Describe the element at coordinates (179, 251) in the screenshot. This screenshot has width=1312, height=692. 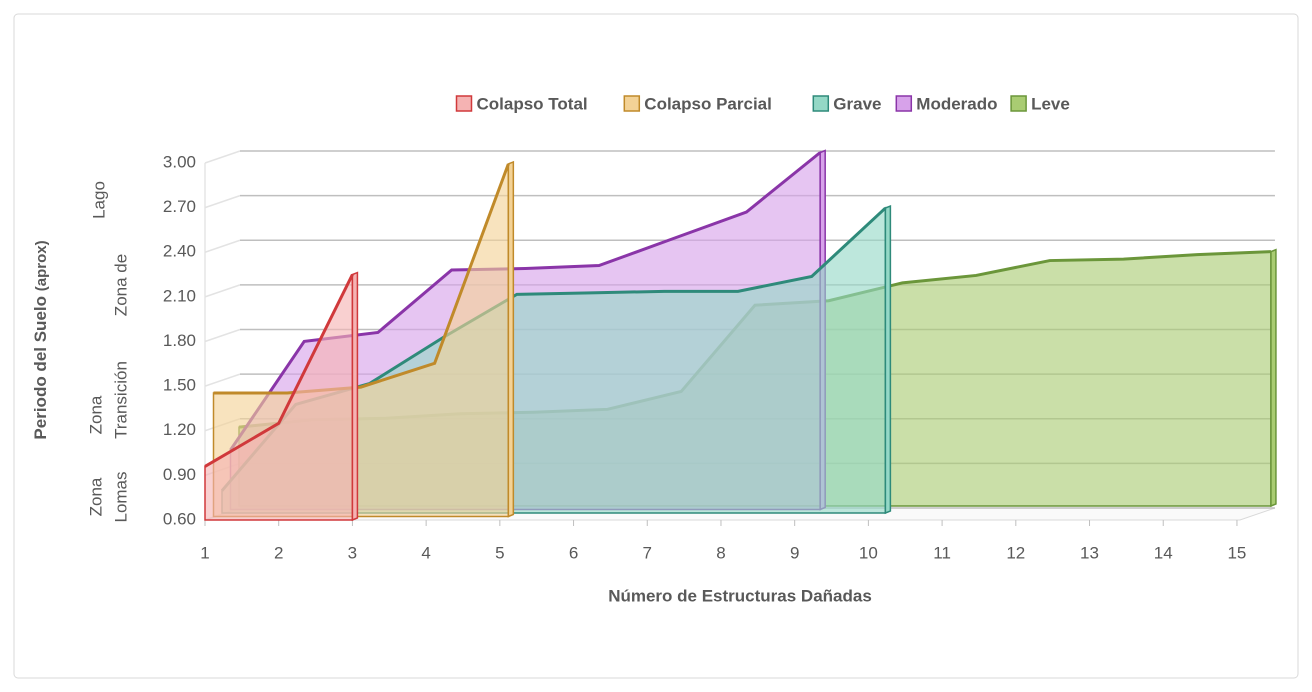
I see `y-tick-label: 2.40` at that location.